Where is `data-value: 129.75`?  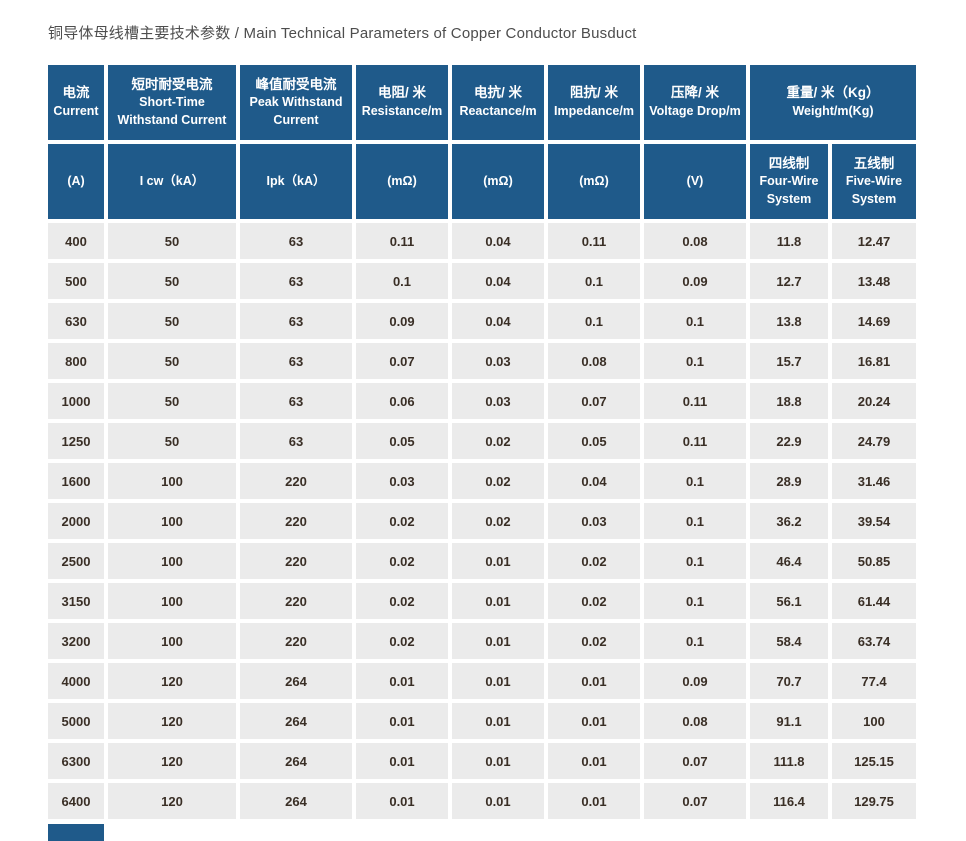 data-value: 129.75 is located at coordinates (874, 801).